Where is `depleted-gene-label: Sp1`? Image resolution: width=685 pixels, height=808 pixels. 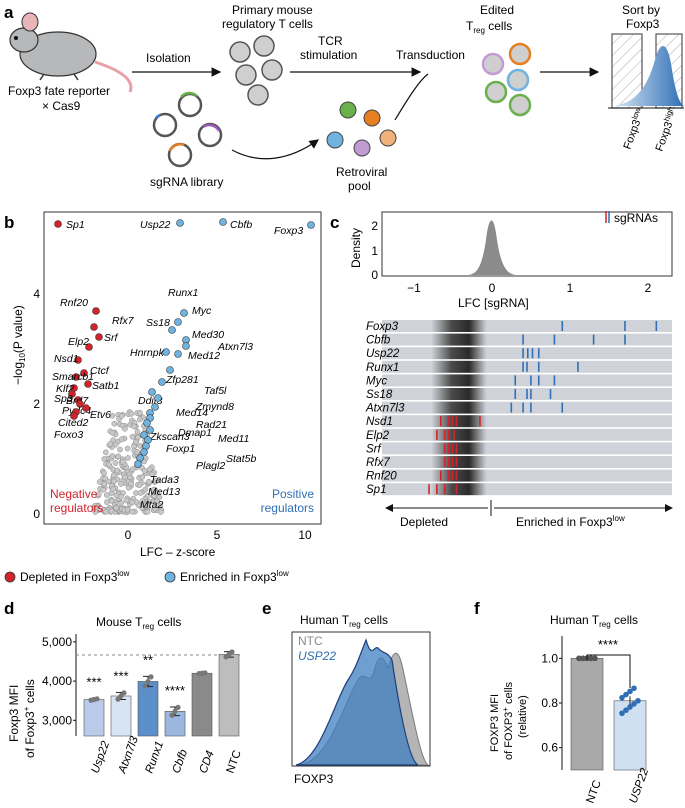 depleted-gene-label: Sp1 is located at coordinates (75, 225).